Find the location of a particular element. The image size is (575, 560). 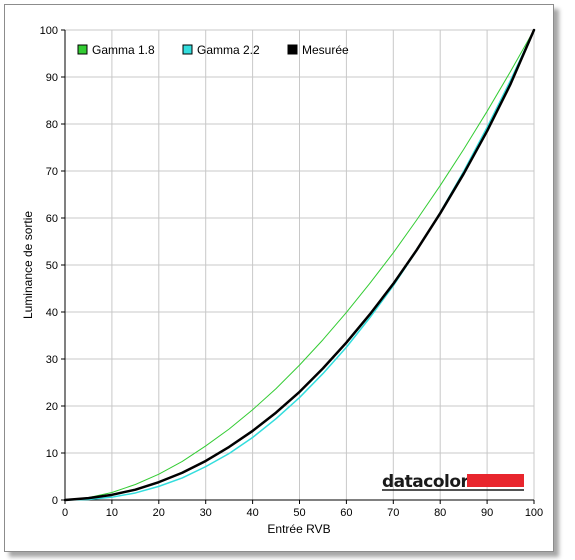

y-axis-label: Luminance de sortie is located at coordinates (28, 265).